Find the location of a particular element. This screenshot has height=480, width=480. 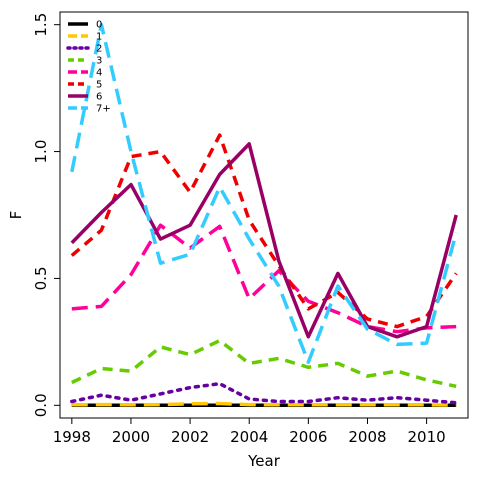

legend-label: 5 is located at coordinates (99, 85).